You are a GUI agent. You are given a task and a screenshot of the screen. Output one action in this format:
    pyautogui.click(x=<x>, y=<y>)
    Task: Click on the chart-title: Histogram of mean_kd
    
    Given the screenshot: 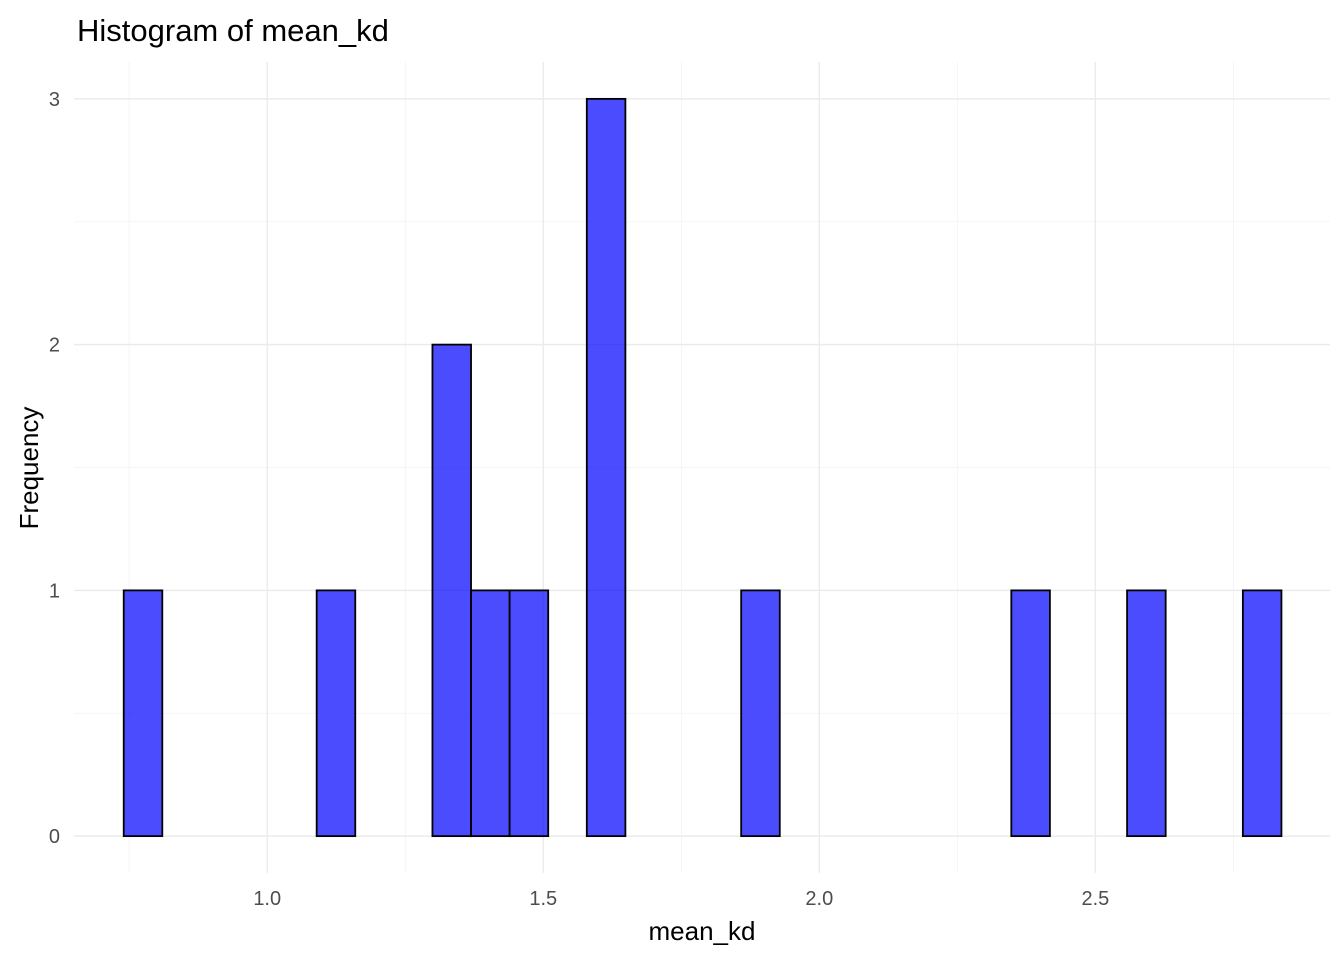 What is the action you would take?
    pyautogui.click(x=233, y=30)
    